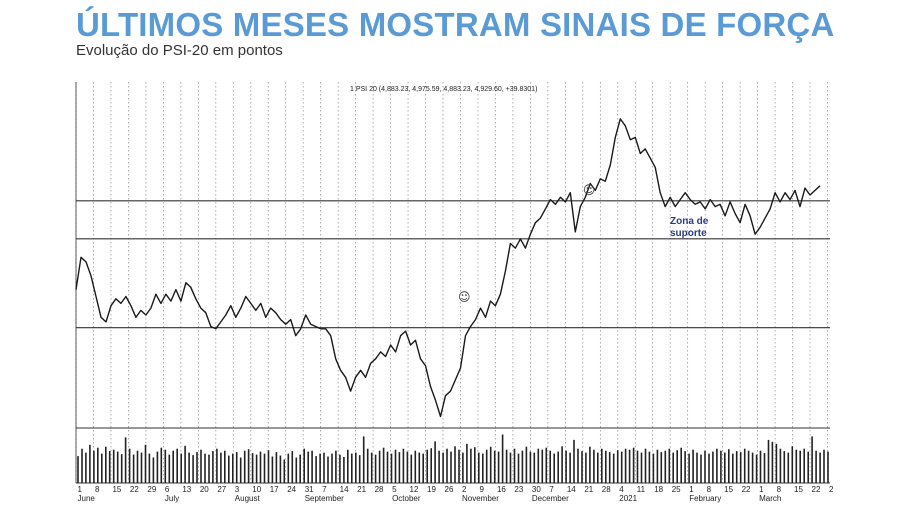 Image resolution: width=900 pixels, height=506 pixels. What do you see at coordinates (449, 489) in the screenshot?
I see `x-tick-label: 26` at bounding box center [449, 489].